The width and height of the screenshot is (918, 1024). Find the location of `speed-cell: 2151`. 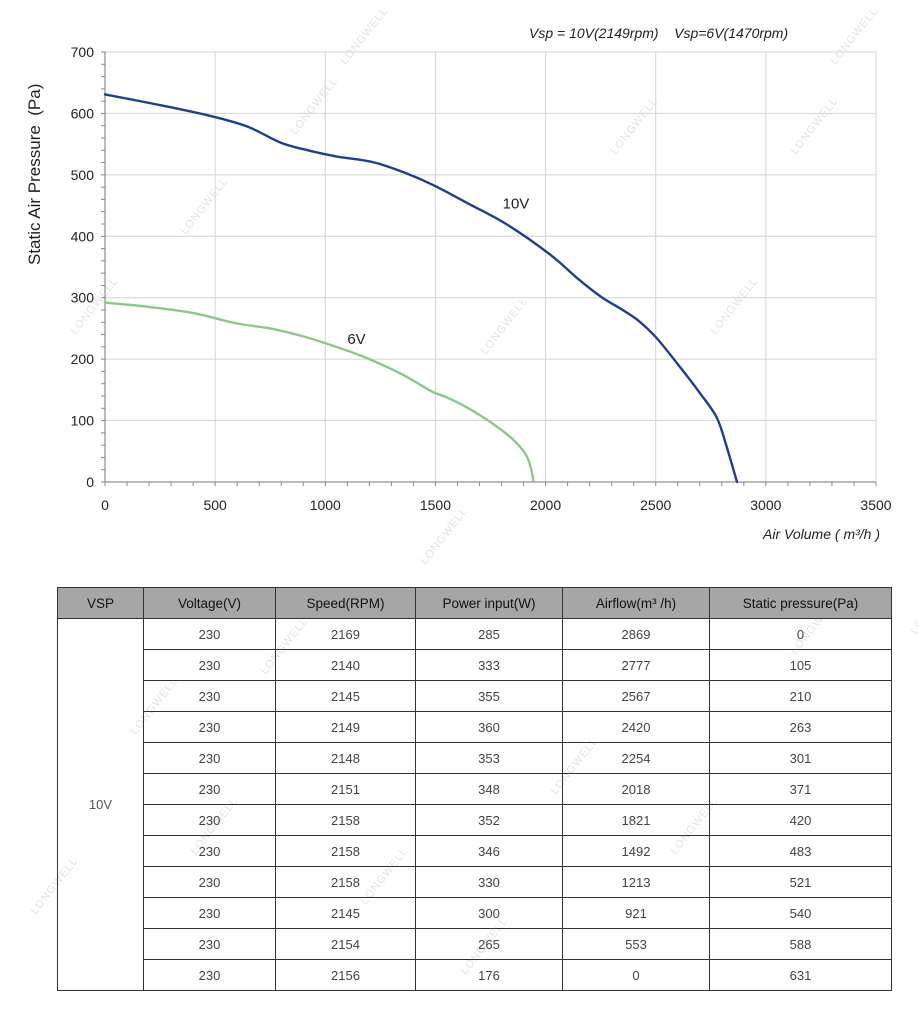

speed-cell: 2151 is located at coordinates (345, 789).